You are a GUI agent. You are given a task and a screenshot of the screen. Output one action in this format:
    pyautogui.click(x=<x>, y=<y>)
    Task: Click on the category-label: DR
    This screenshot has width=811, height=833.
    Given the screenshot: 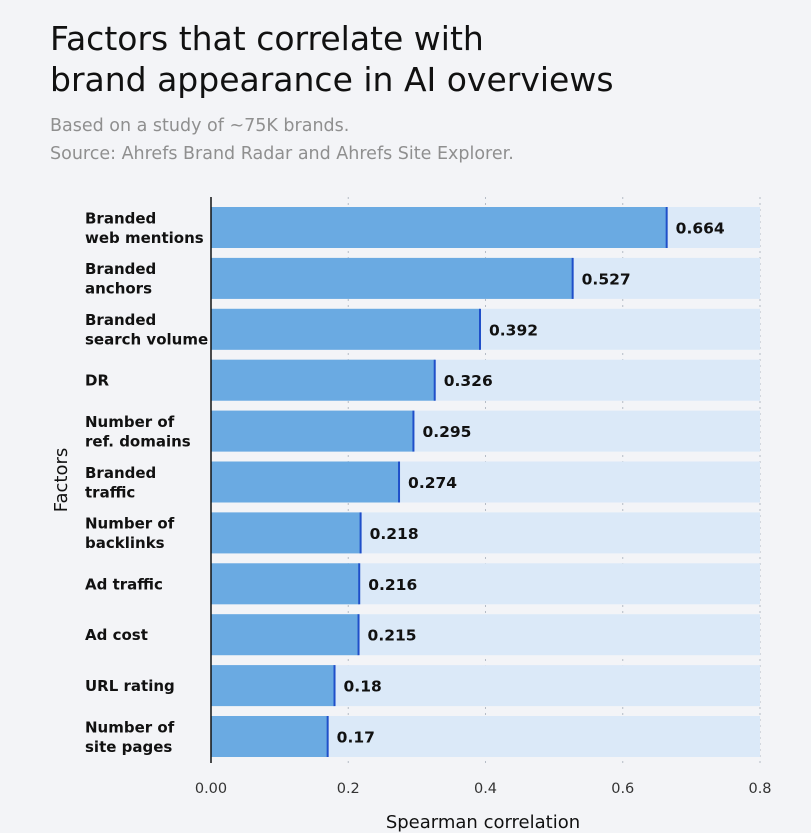 What is the action you would take?
    pyautogui.click(x=97, y=381)
    